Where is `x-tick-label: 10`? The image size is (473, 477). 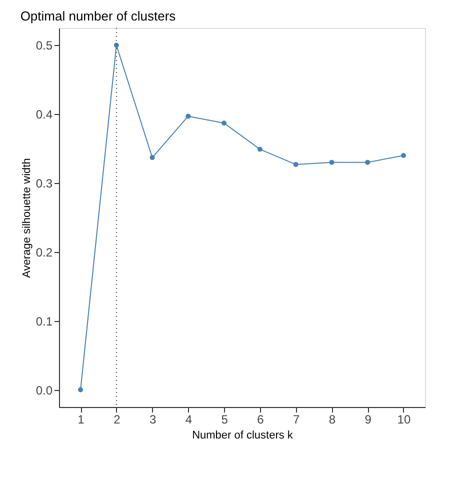 x-tick-label: 10 is located at coordinates (404, 419).